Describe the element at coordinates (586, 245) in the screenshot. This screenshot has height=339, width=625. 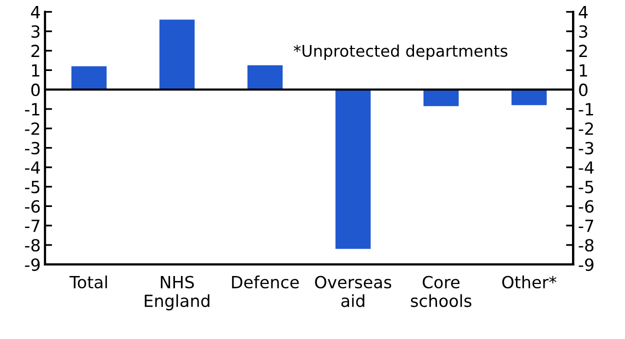
I see `y2-tick-label: -8` at that location.